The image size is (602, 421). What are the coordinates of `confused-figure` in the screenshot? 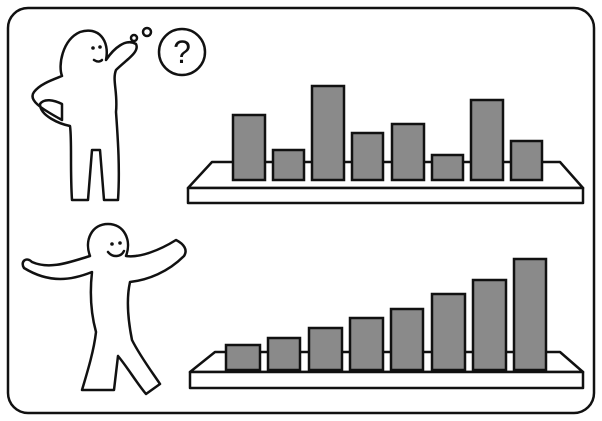 It's located at (84, 115).